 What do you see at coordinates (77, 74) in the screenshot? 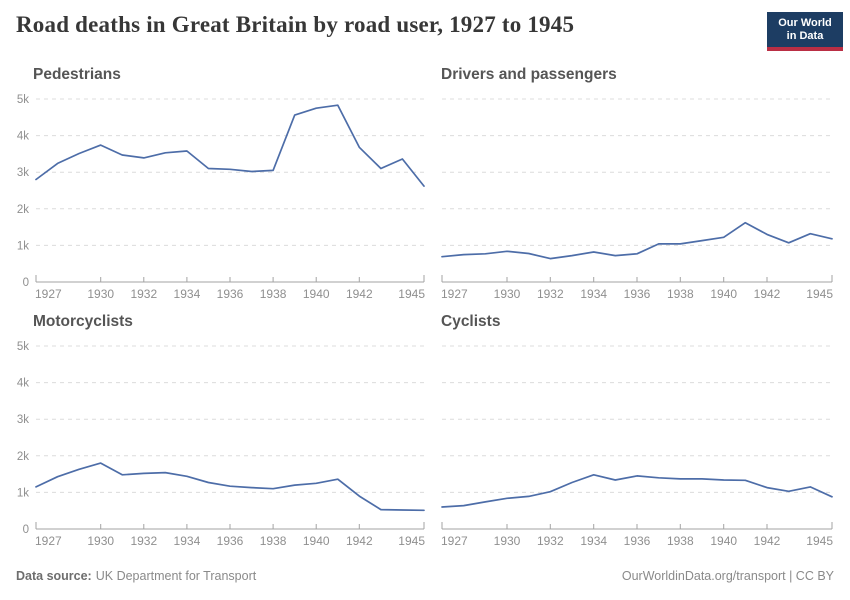
I see `panel-title-pedestrians: Pedestrians` at bounding box center [77, 74].